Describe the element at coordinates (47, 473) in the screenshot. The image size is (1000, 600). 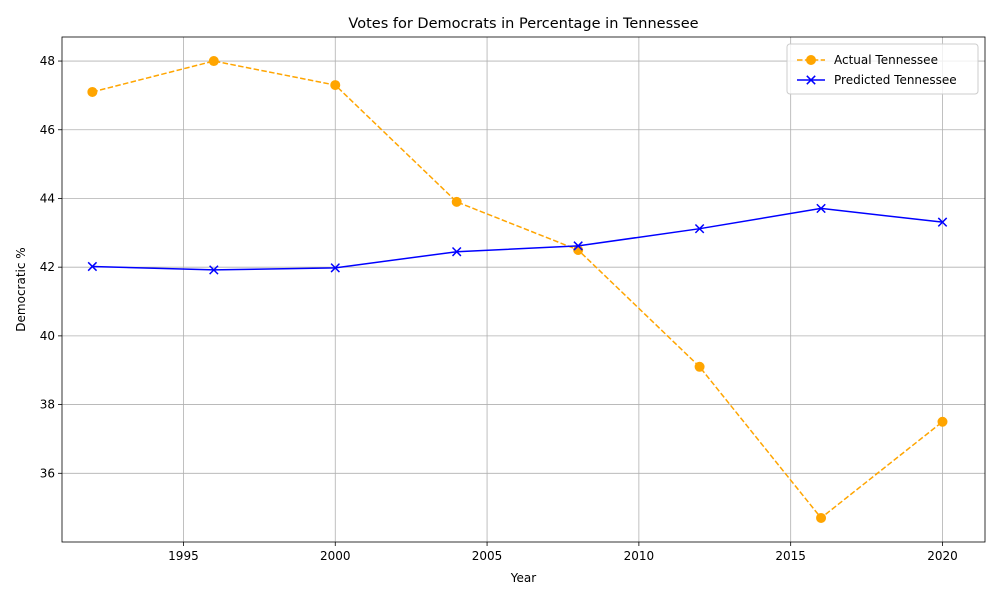
I see `y-tick-label: 36` at that location.